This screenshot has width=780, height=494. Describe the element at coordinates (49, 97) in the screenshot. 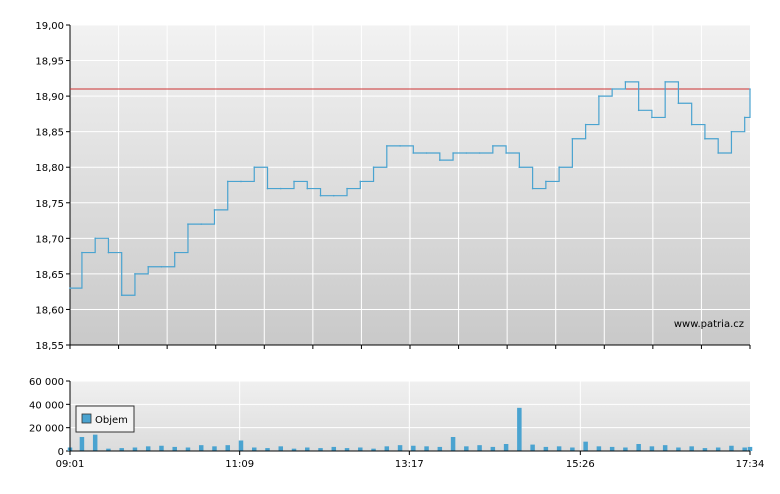

I see `price-y-tick-label: 18,90` at that location.